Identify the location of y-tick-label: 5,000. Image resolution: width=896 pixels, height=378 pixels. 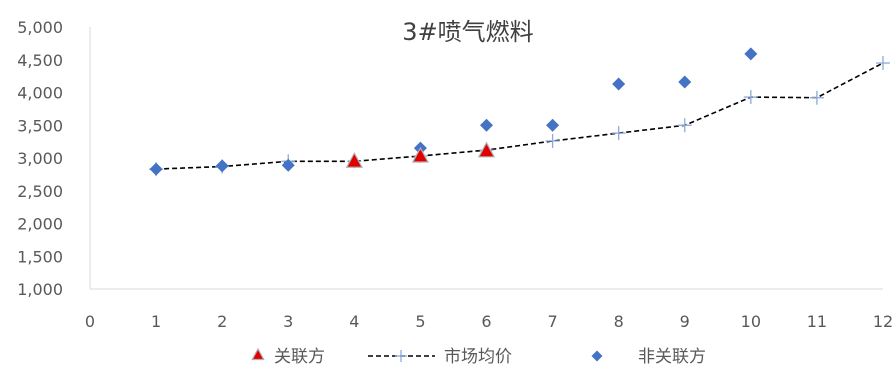
(40, 27).